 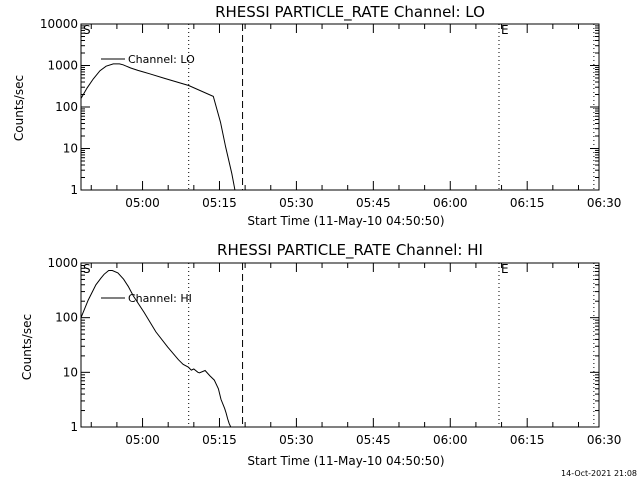 I want to click on panel-hi-series-line, so click(x=156, y=349).